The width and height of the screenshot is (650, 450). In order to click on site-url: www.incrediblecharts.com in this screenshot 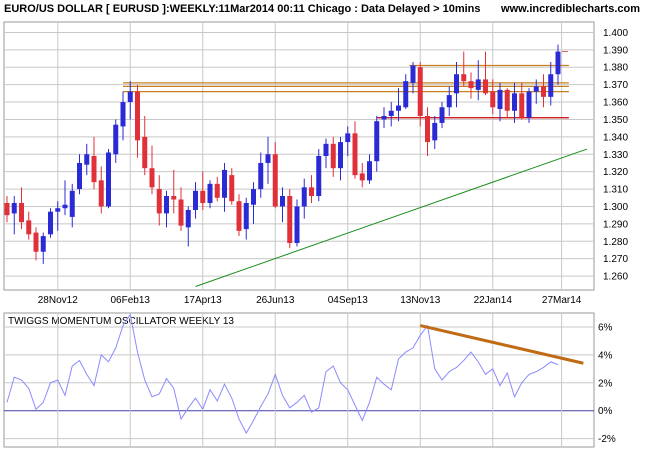, I will do `click(570, 9)`.